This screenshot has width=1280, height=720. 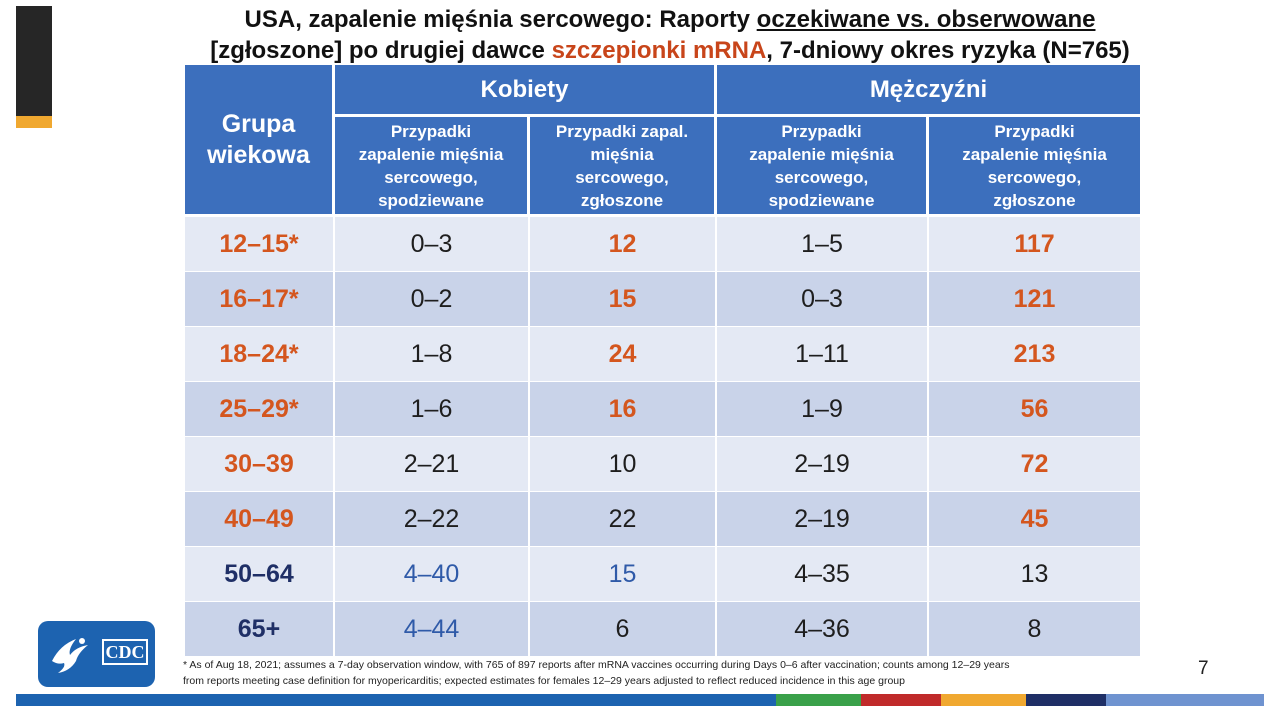 I want to click on age-cell: 65+, so click(x=260, y=629).